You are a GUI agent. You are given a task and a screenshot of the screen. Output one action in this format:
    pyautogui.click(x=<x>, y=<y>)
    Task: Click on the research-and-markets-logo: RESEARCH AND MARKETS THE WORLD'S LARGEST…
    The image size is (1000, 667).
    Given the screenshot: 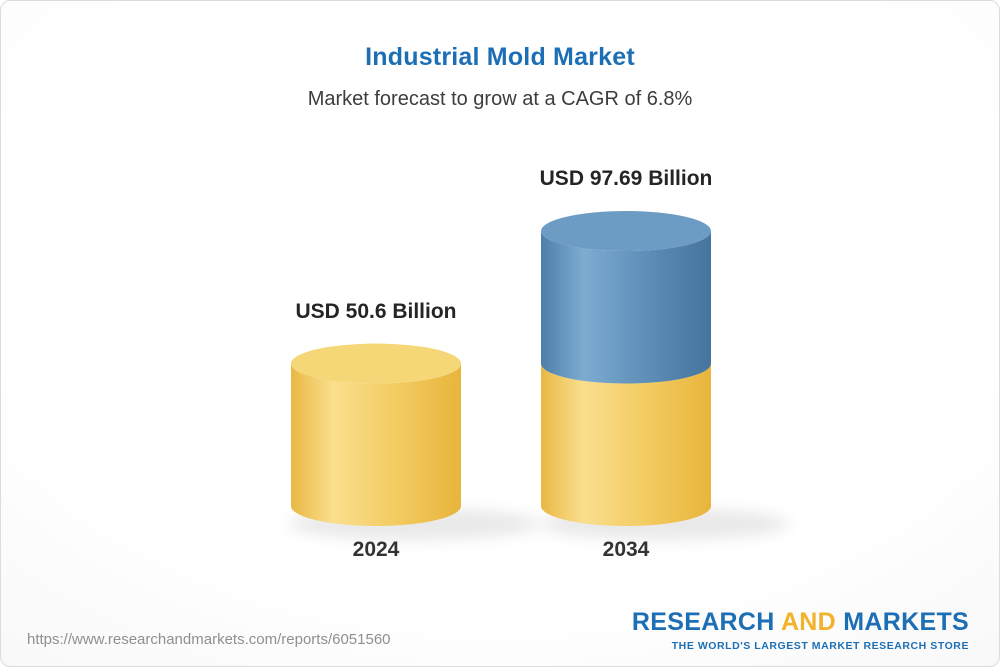 What is the action you would take?
    pyautogui.click(x=800, y=630)
    